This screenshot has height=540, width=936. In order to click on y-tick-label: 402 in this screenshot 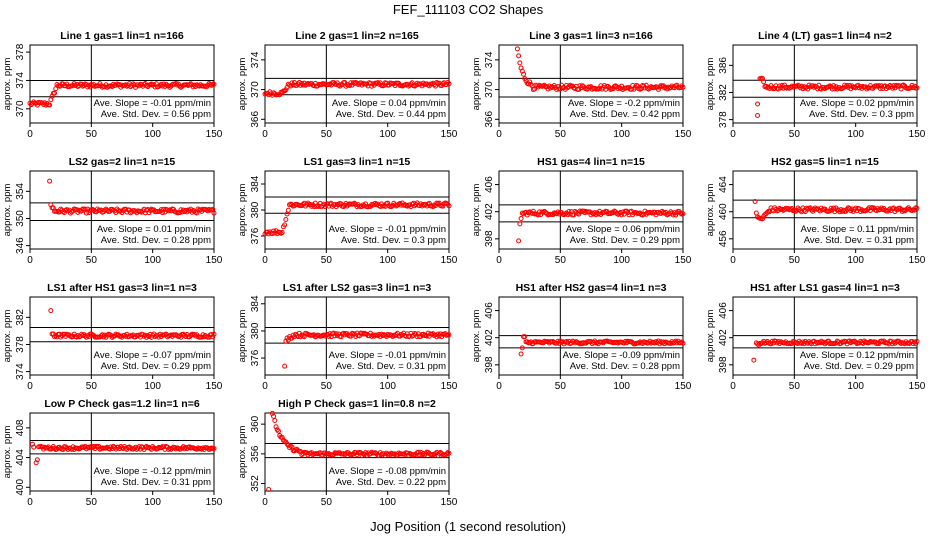, I will do `click(489, 337)`.